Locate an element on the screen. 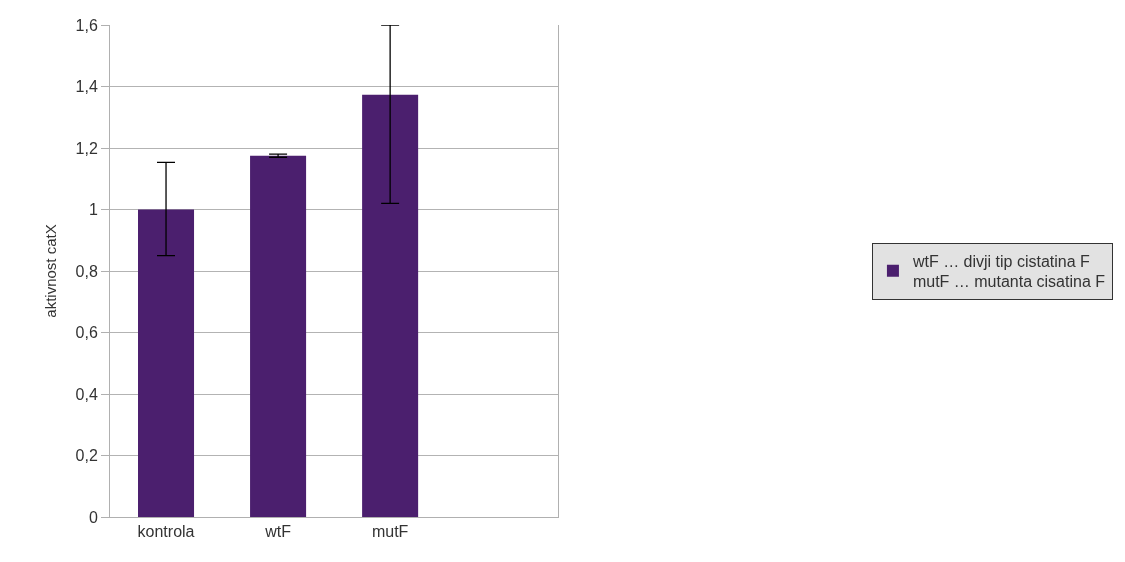 Image resolution: width=1125 pixels, height=562 pixels. legend-label: wtF … divji tip cistatina F mutF … mutanta cisatina F is located at coordinates (1008, 271).